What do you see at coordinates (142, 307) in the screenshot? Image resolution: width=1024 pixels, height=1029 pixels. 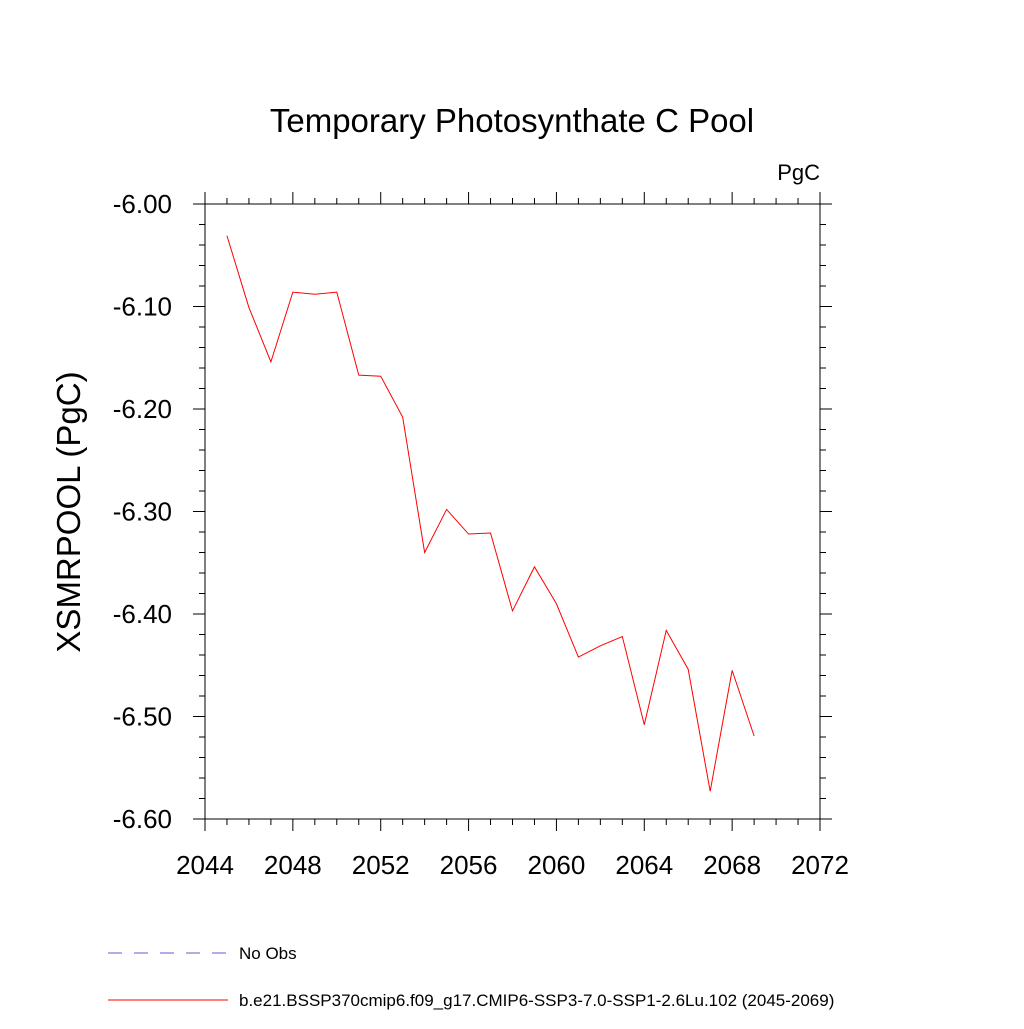 I see `y-tick-label: -6.10` at bounding box center [142, 307].